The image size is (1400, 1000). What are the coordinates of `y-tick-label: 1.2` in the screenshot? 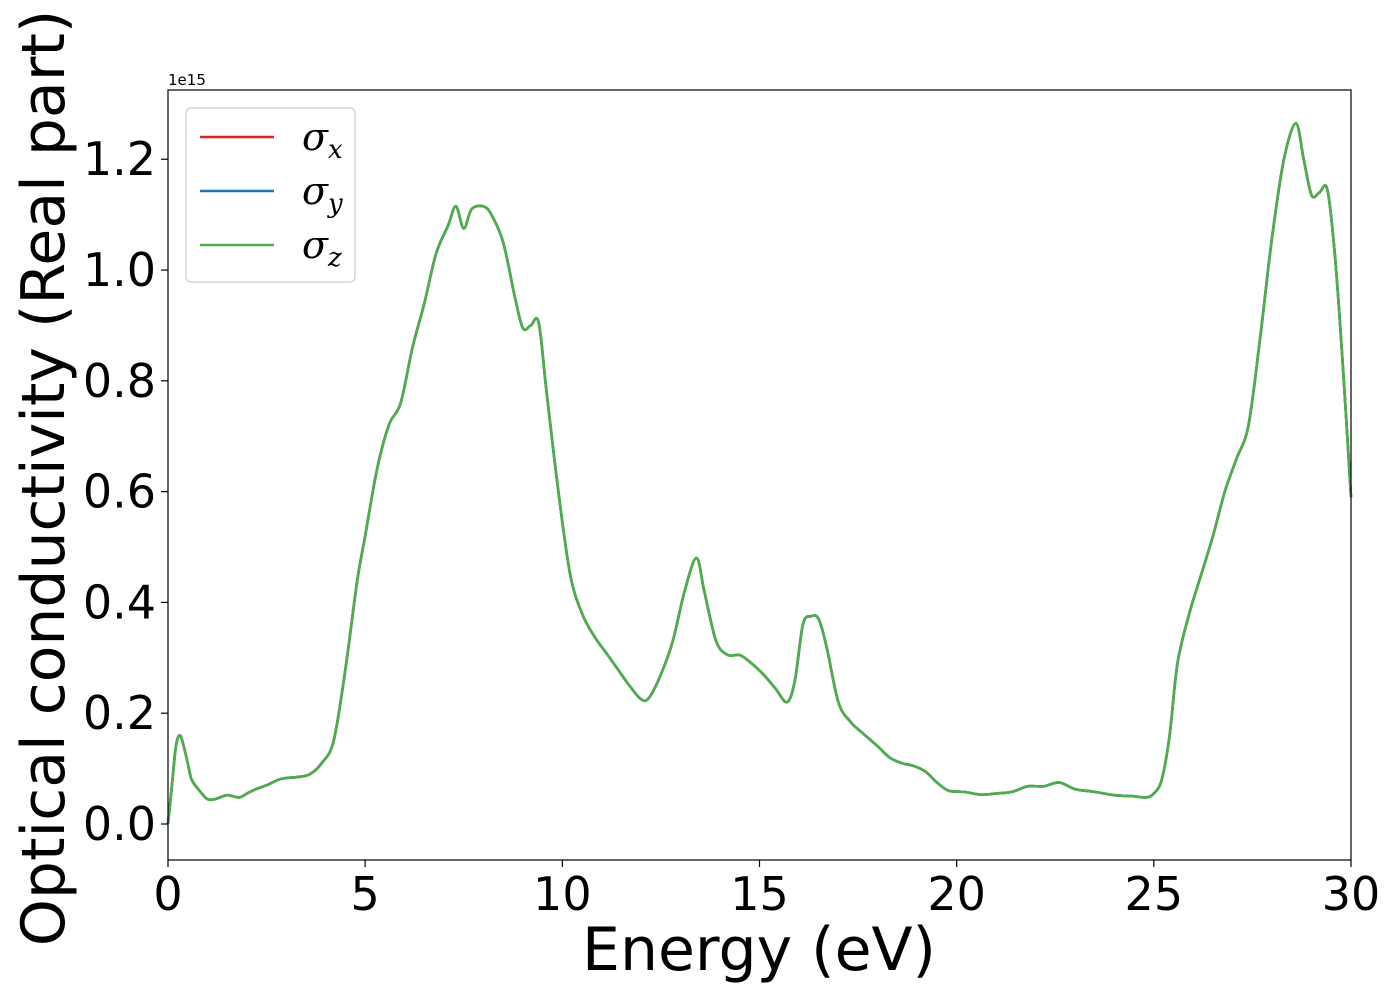 It's located at (119, 159).